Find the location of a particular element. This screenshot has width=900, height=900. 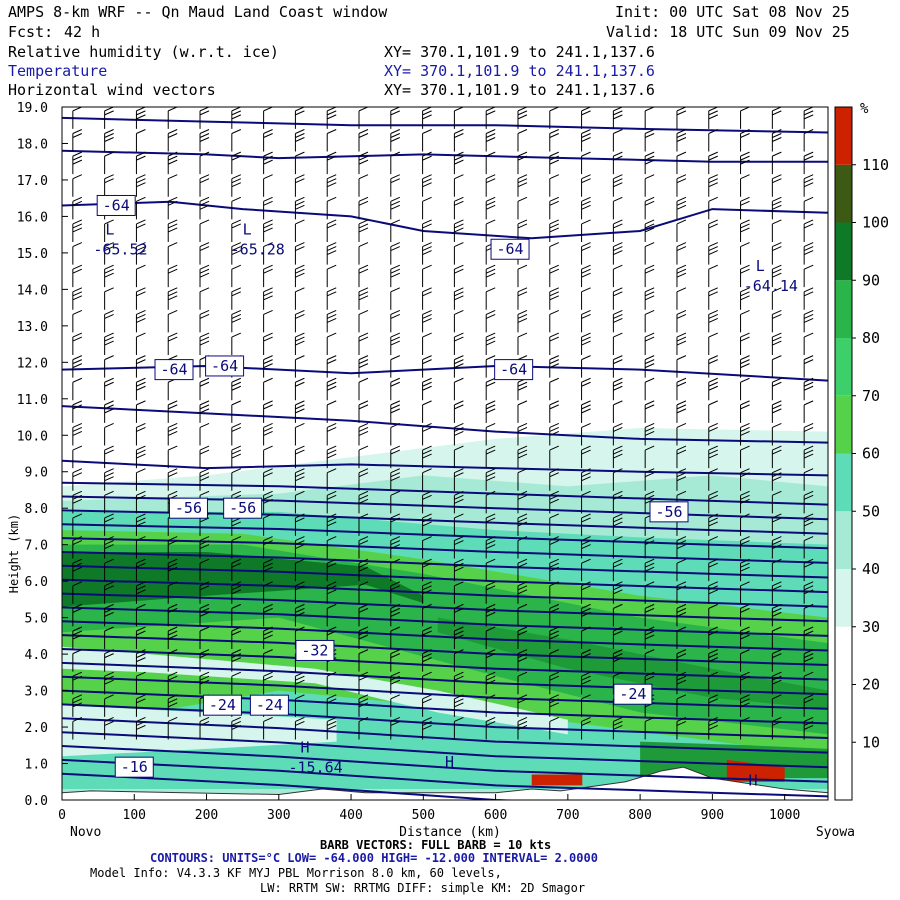

x-axis-label: Distance (km) is located at coordinates (450, 832).